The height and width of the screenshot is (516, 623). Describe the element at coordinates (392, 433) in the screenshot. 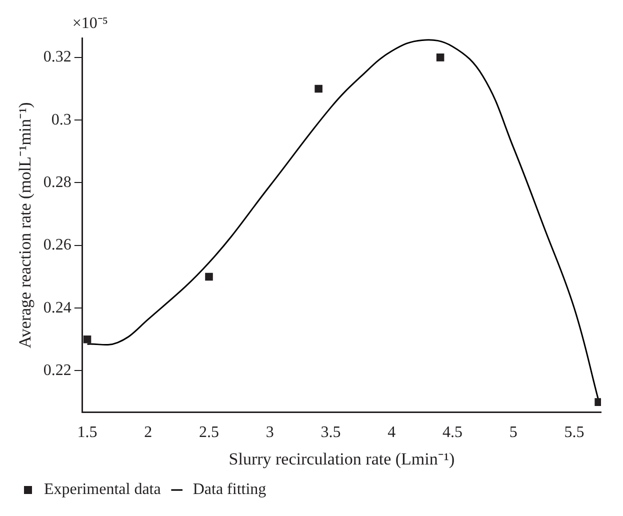

I see `x-tick-label: 4` at that location.